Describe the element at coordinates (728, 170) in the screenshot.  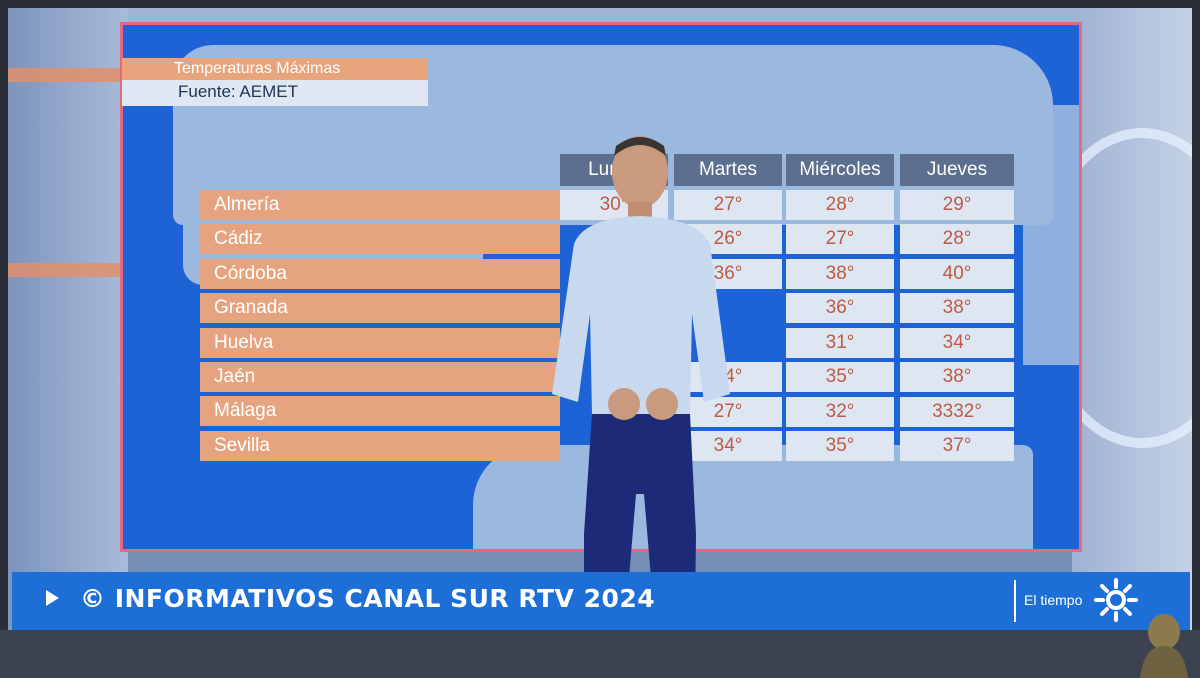
I see `day-header: Martes` at that location.